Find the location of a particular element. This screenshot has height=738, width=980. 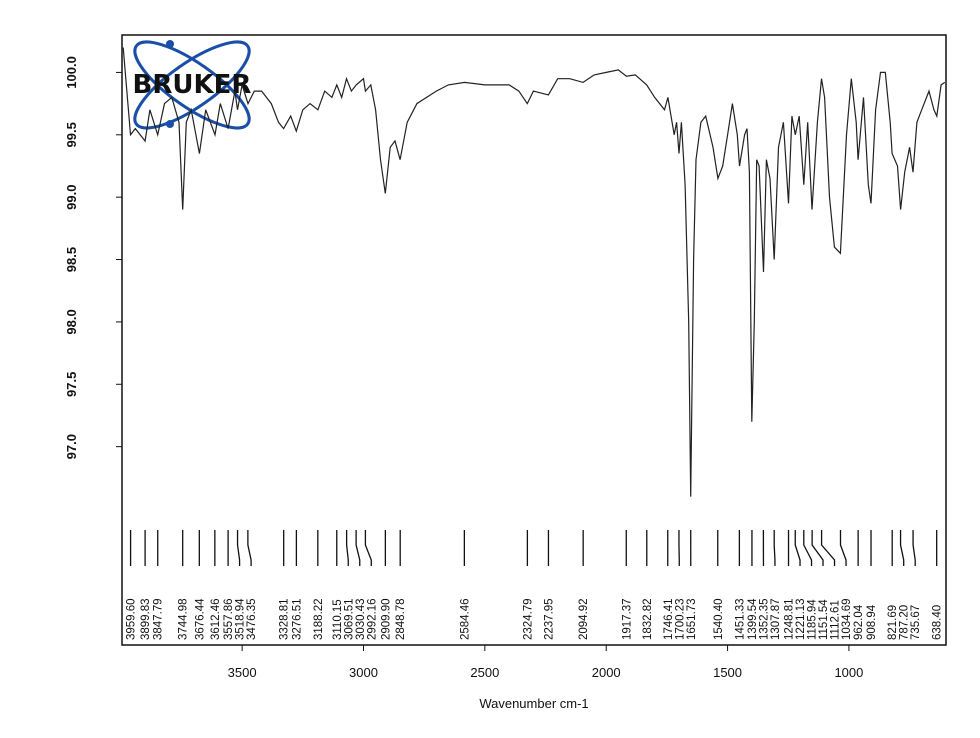

peak-label: 787.20 is located at coordinates (905, 622).